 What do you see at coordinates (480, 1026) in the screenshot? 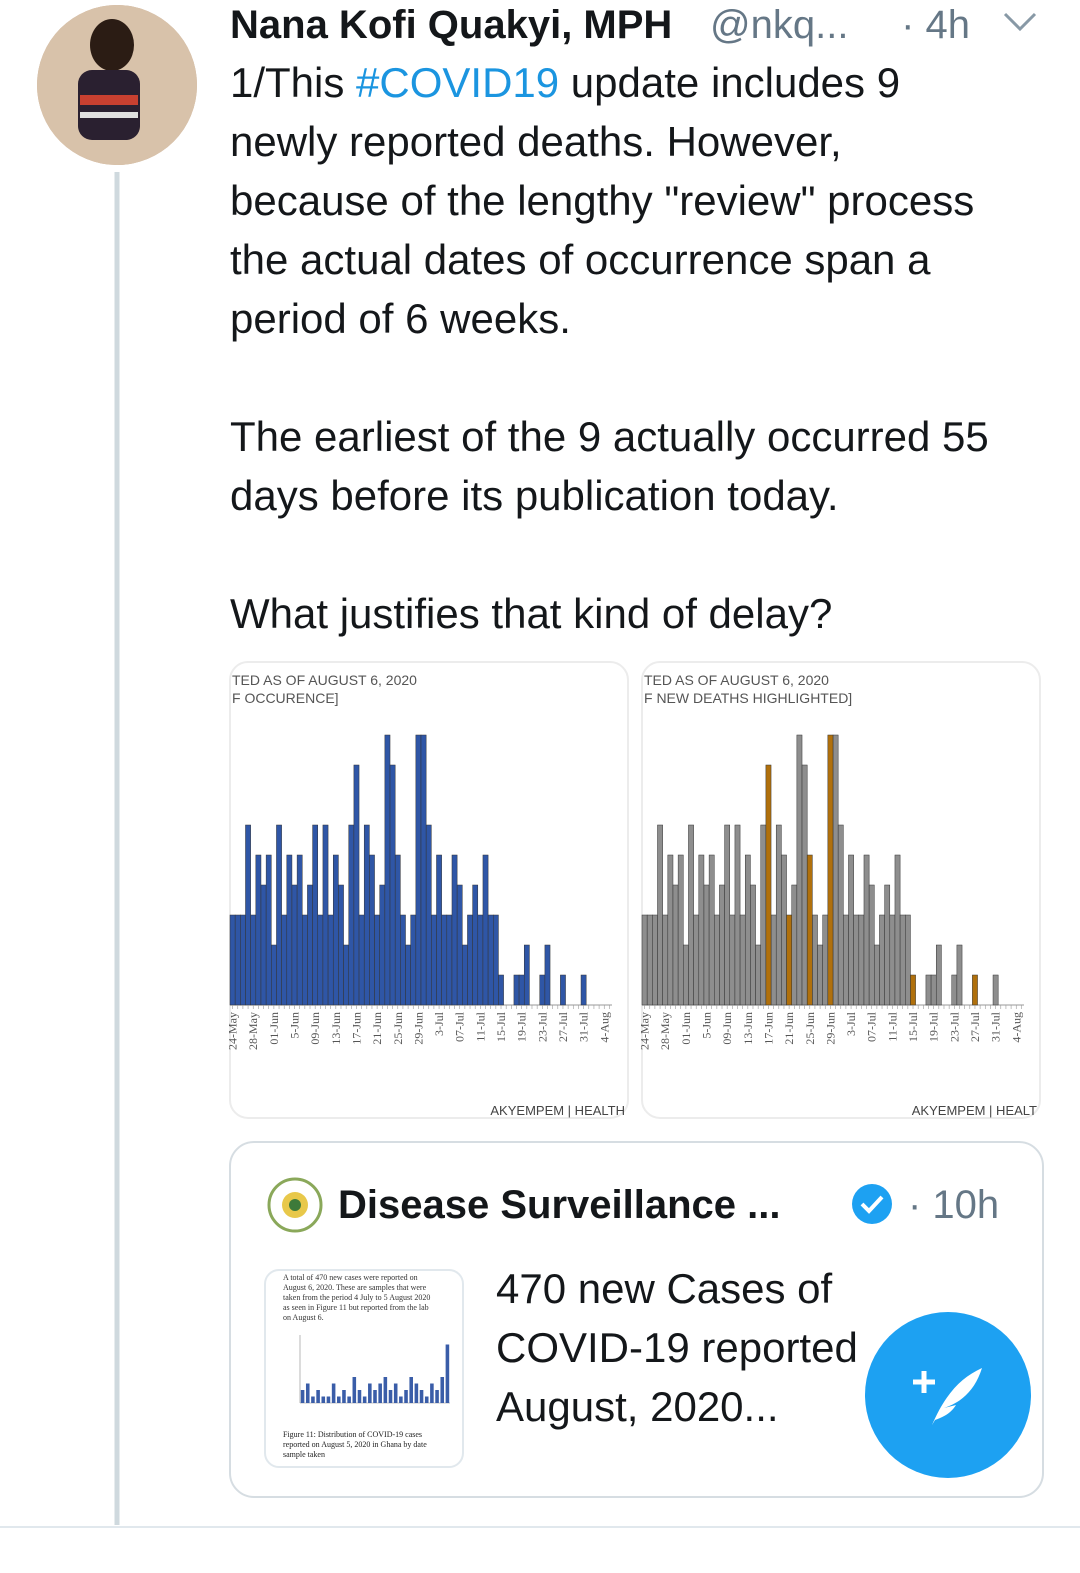
I see `x-tick-label: 11-Jul` at bounding box center [480, 1026].